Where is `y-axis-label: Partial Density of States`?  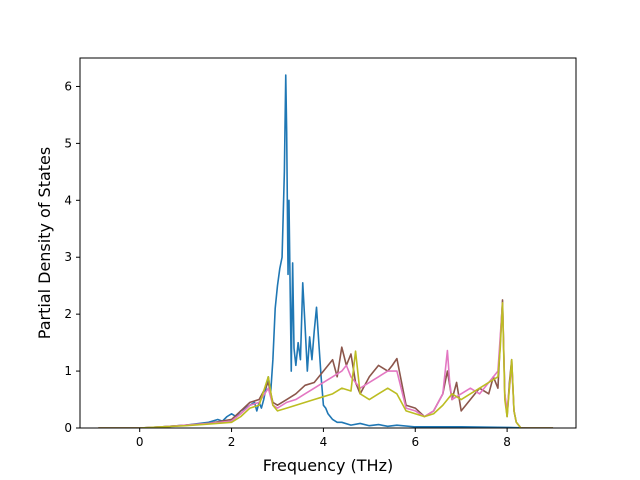
y-axis-label: Partial Density of States is located at coordinates (44, 243).